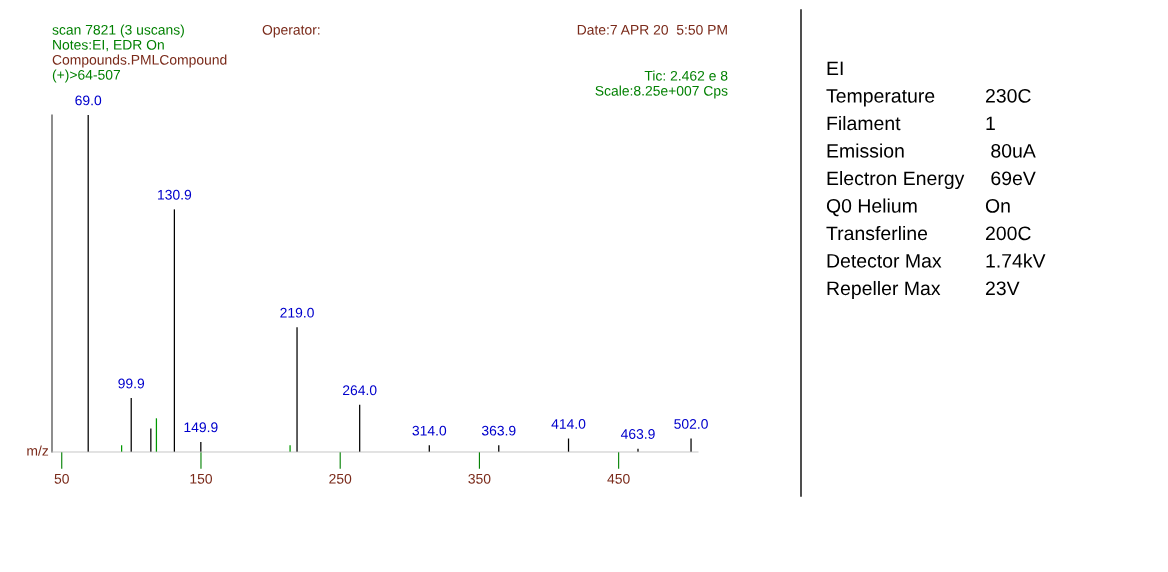  What do you see at coordinates (139, 61) in the screenshot?
I see `text: Compounds.PMLCompound` at bounding box center [139, 61].